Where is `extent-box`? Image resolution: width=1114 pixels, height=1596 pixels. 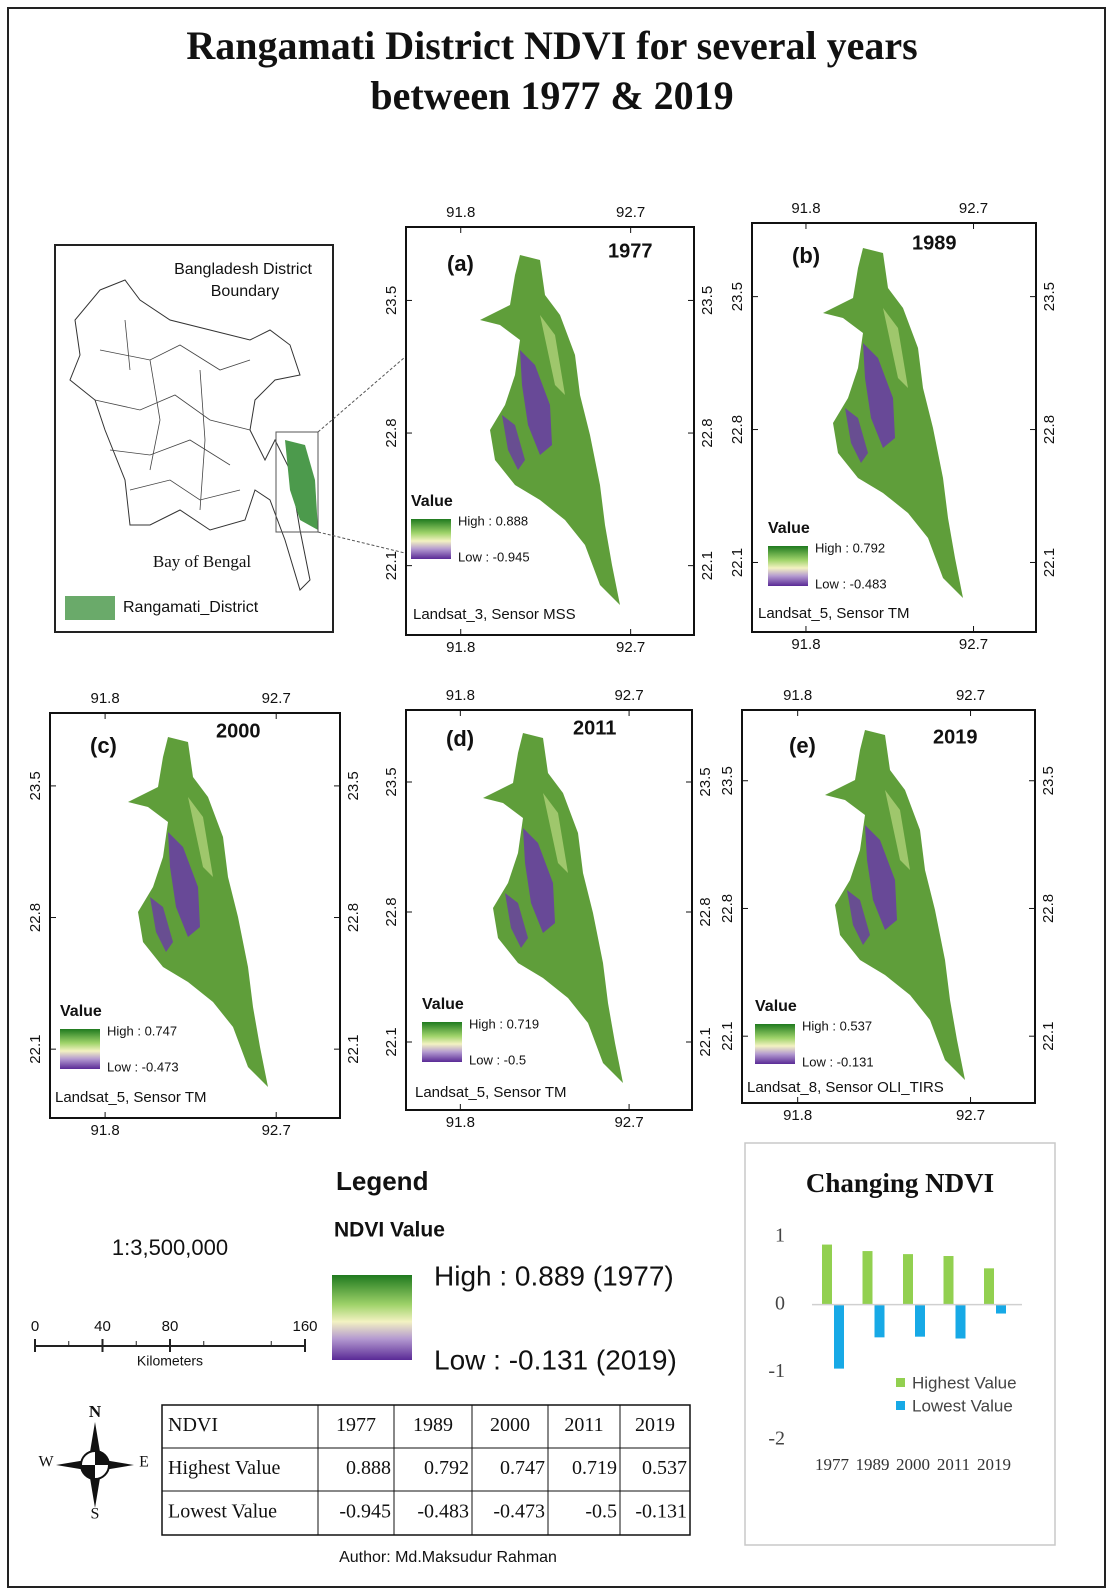 extent-box is located at coordinates (297, 482).